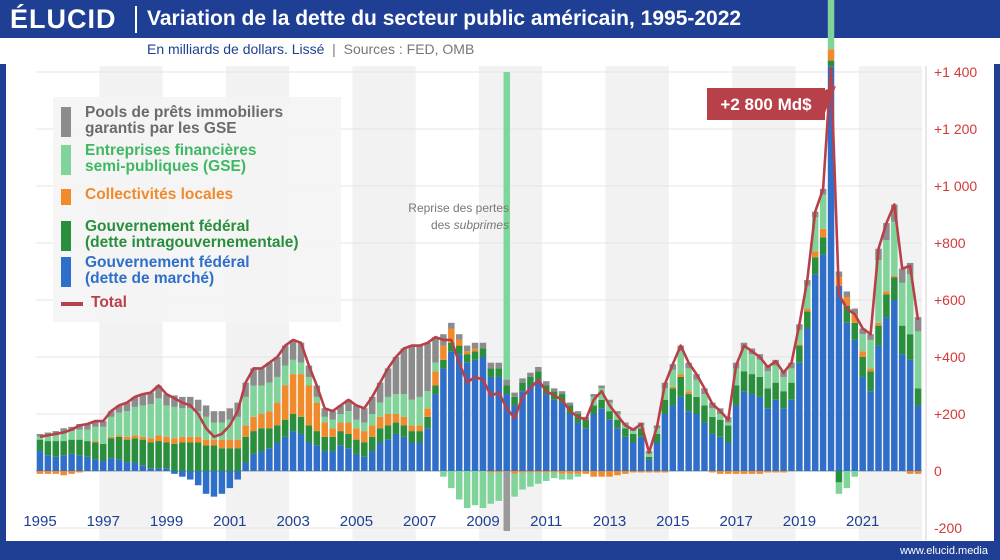 This screenshot has height=560, width=1000. What do you see at coordinates (943, 551) in the screenshot?
I see `footer-url: www.elucid.media` at bounding box center [943, 551].